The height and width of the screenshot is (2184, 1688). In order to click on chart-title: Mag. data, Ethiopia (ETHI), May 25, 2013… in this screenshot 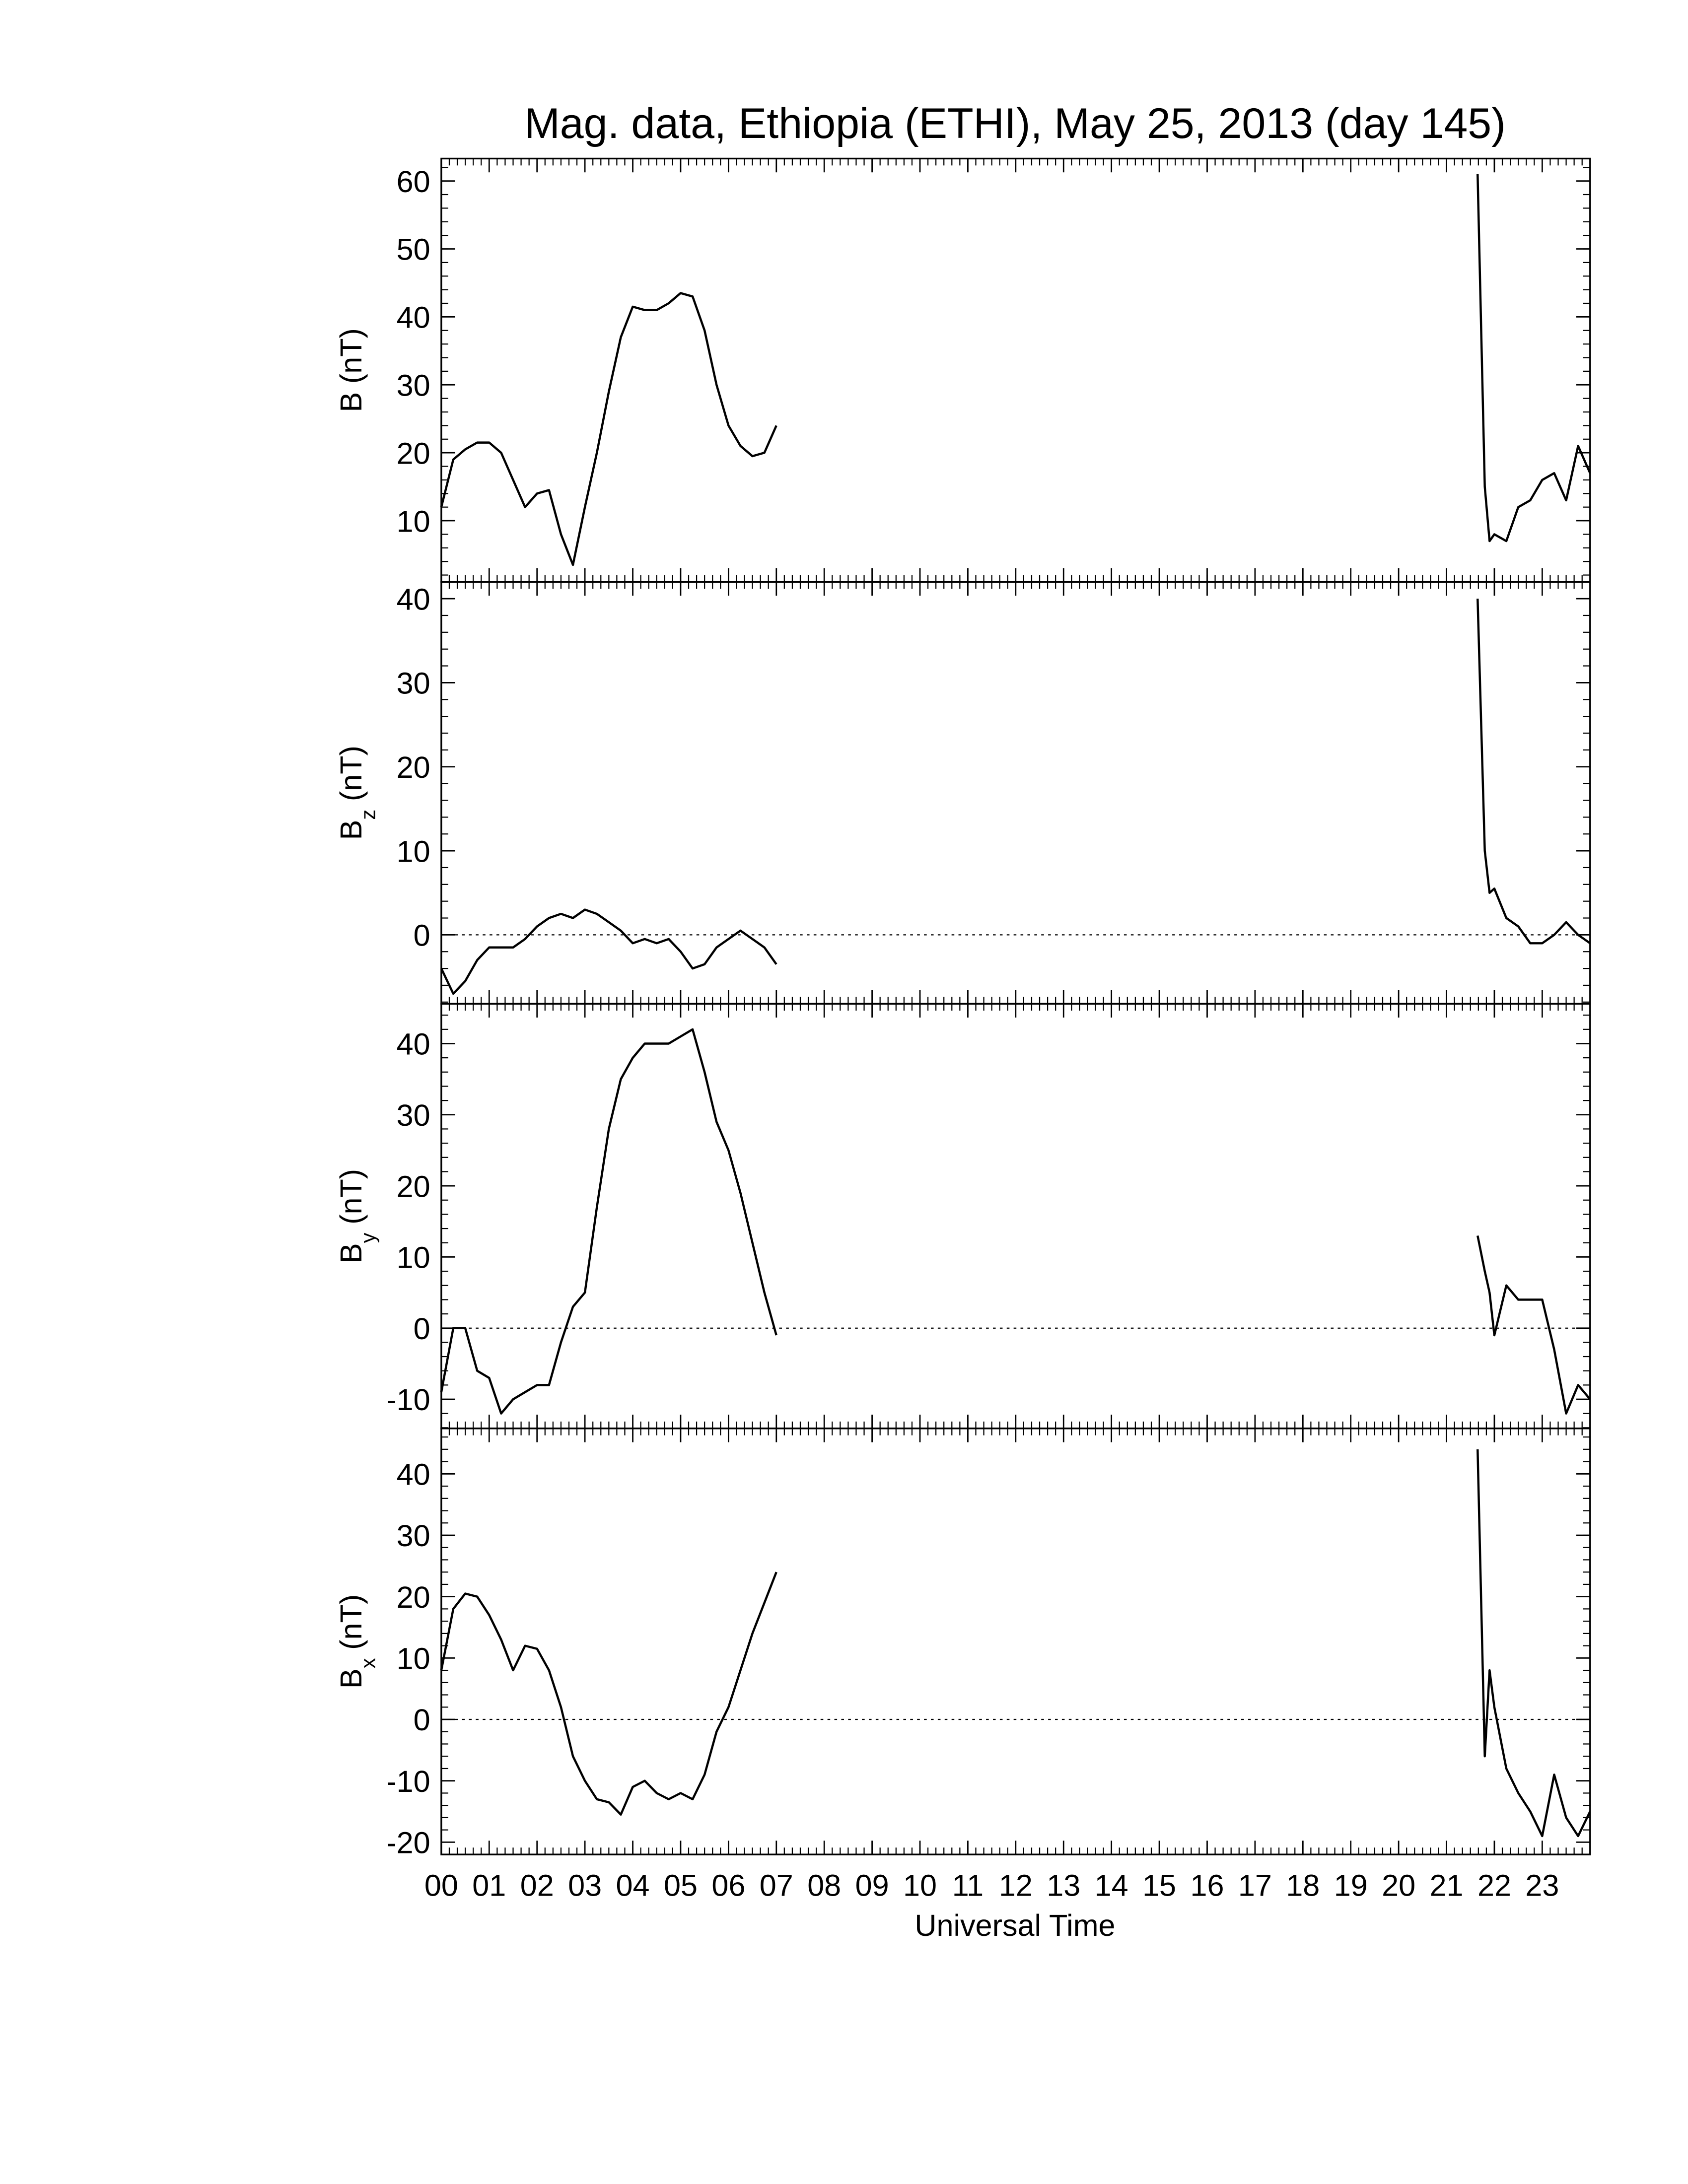, I will do `click(1015, 123)`.